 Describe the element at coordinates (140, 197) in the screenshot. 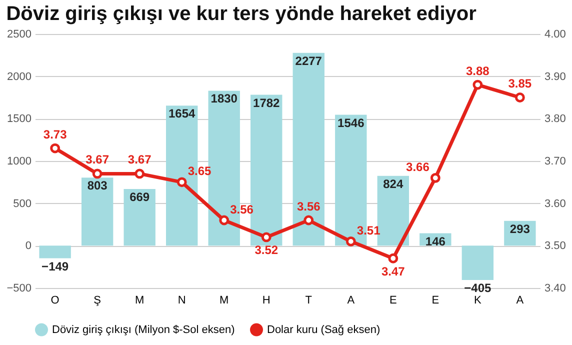

I see `data-label: 669` at that location.